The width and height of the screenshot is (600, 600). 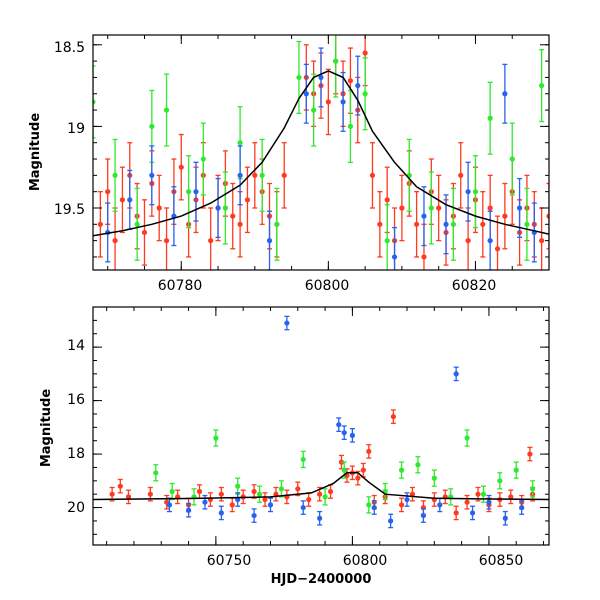 What do you see at coordinates (327, 286) in the screenshot?
I see `top-xtick-label-1: 60800` at bounding box center [327, 286].